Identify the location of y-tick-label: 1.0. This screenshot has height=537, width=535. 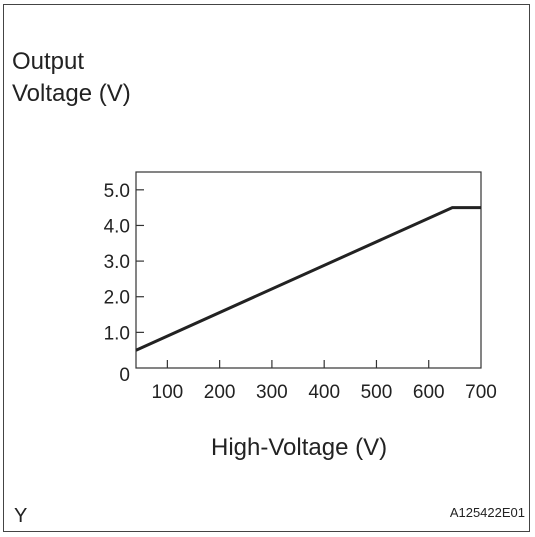
(117, 333).